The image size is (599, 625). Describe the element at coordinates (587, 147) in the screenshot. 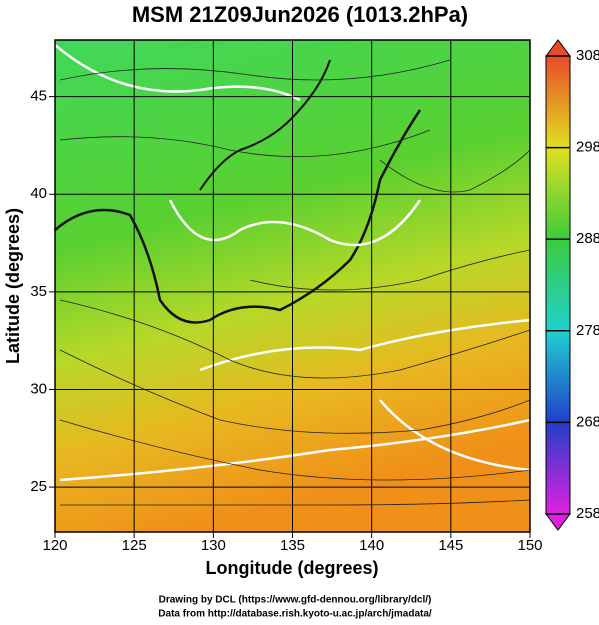

I see `colorbar-tick-label: 298` at that location.